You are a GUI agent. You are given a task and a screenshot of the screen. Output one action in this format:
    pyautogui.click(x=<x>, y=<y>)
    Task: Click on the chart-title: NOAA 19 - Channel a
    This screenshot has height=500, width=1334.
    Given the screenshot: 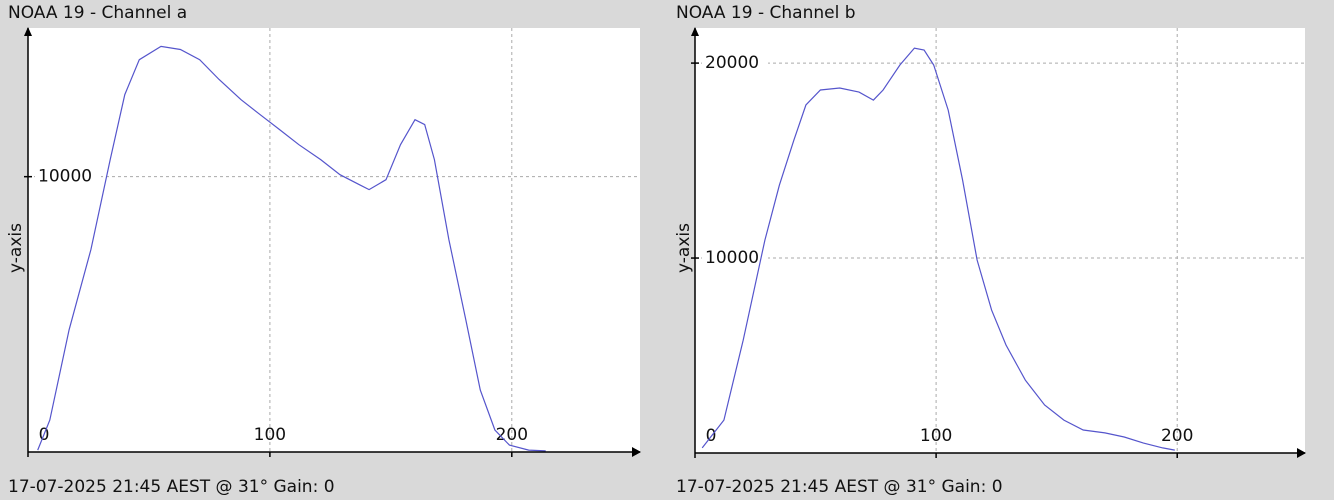 What is the action you would take?
    pyautogui.click(x=97, y=13)
    